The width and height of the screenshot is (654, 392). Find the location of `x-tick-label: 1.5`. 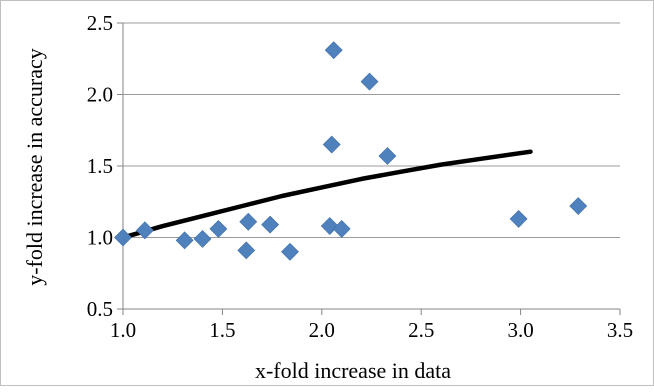

x-tick-label: 1.5 is located at coordinates (222, 330).